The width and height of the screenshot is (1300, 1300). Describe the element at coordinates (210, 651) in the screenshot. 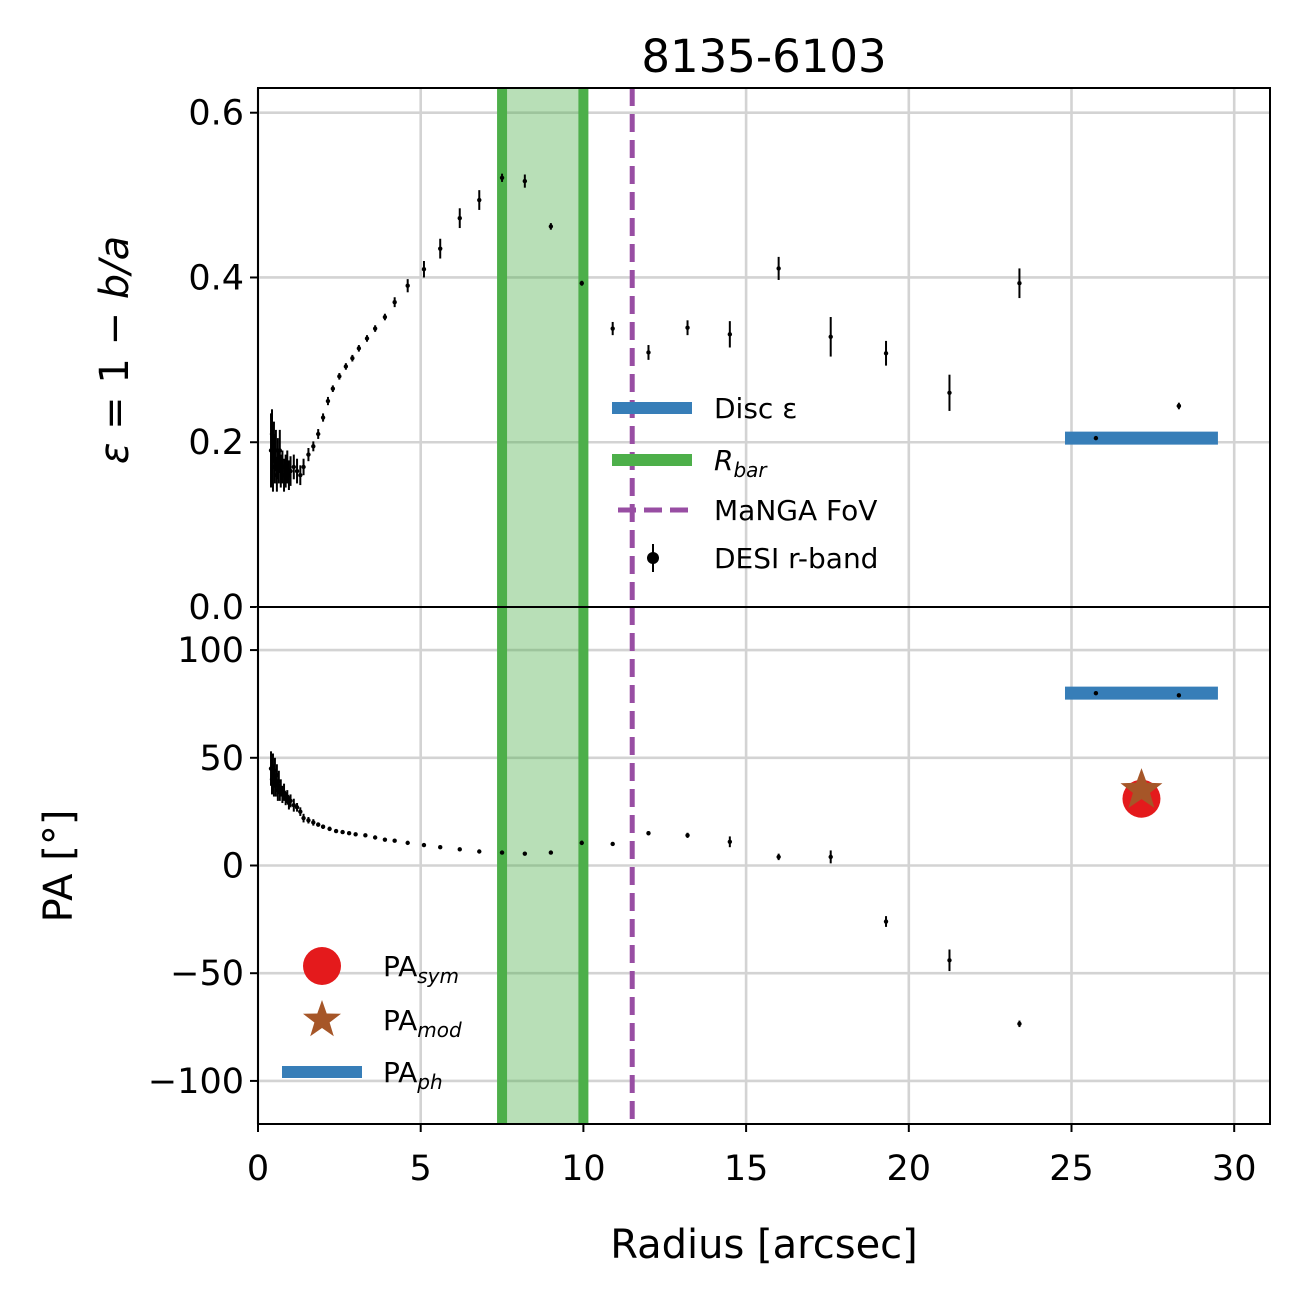

I see `y-tick-label: 100` at that location.